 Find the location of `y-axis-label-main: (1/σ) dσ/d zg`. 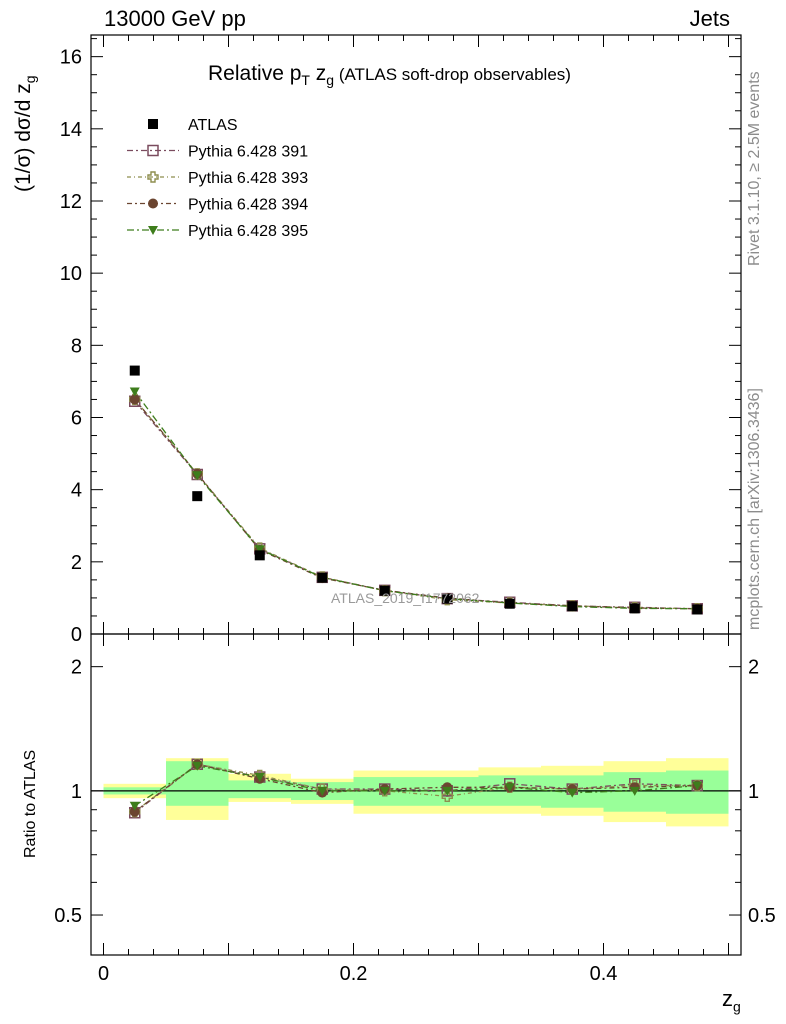

y-axis-label-main: (1/σ) dσ/d zg is located at coordinates (25, 133).